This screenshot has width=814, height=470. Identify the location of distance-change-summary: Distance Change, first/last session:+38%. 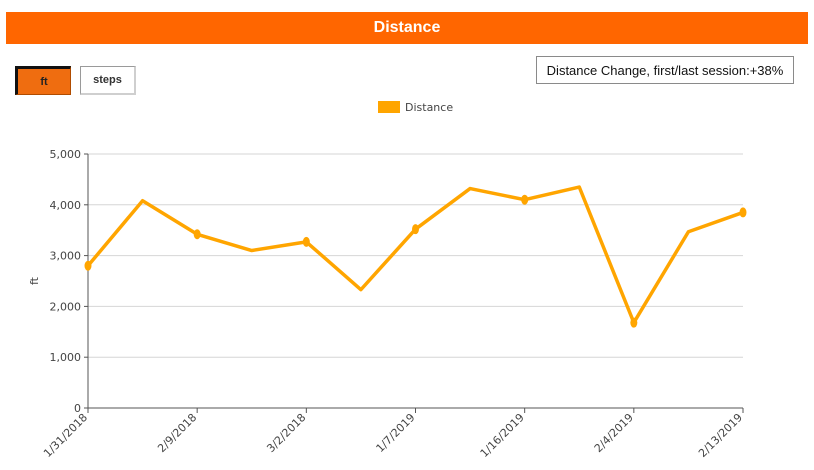
(665, 70).